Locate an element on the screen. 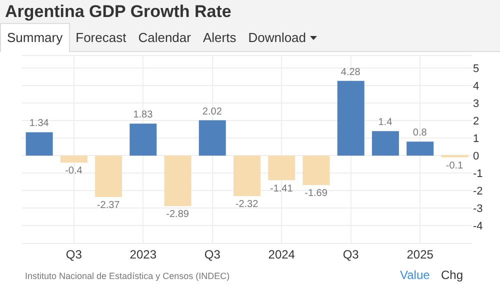  data-label: -2.32 is located at coordinates (247, 204).